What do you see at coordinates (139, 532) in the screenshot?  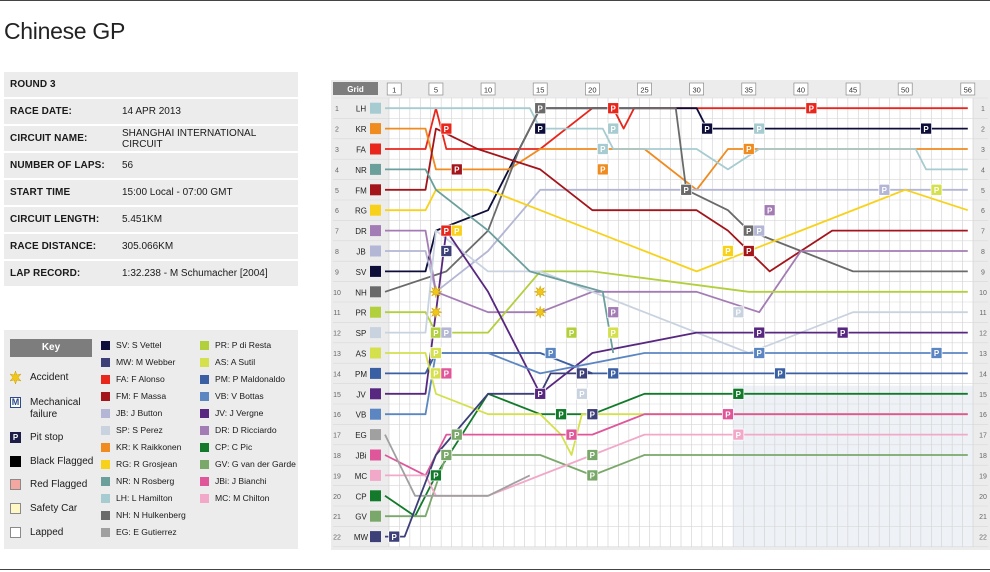 I see `legend-item-eg: EG: E Gutierrez` at bounding box center [139, 532].